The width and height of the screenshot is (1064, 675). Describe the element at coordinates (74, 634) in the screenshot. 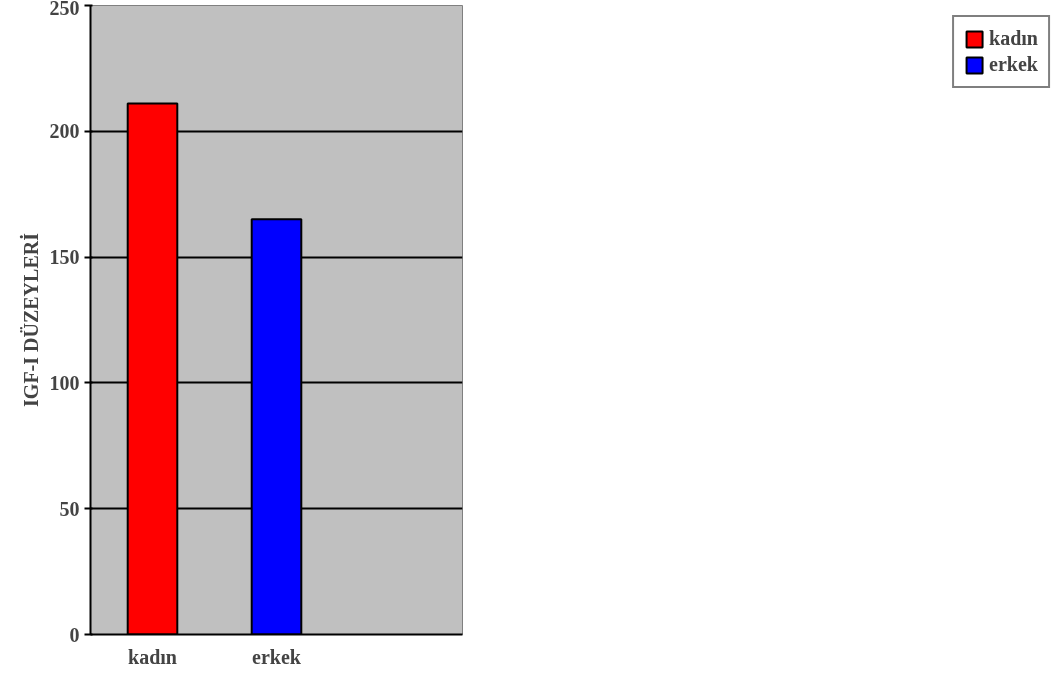

I see `y-tick-label: 0` at that location.